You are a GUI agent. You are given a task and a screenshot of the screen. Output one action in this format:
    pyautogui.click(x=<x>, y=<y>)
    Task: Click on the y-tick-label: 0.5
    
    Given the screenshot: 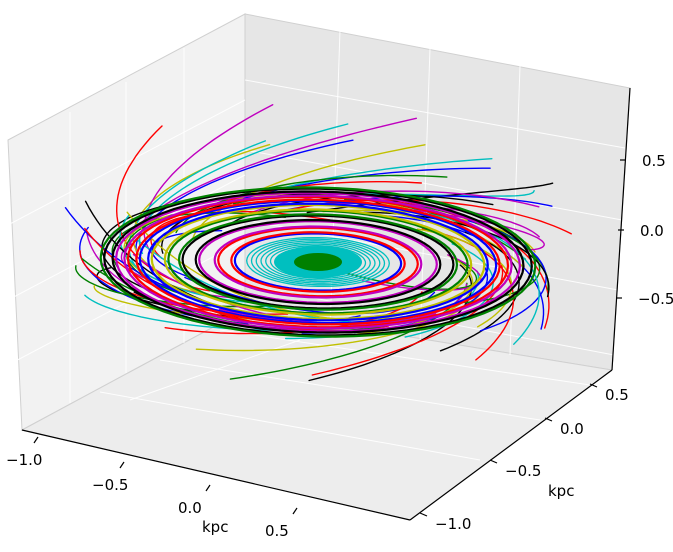 What is the action you would take?
    pyautogui.click(x=617, y=395)
    